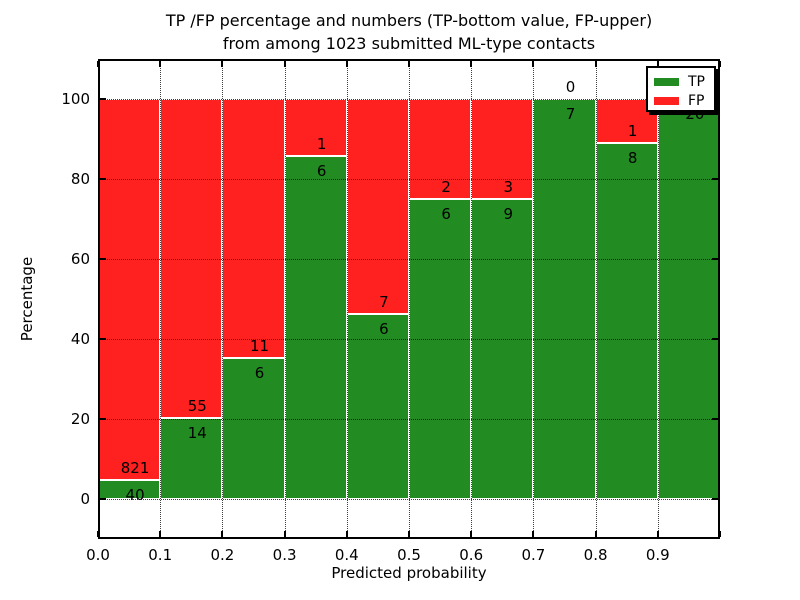  What do you see at coordinates (80, 419) in the screenshot?
I see `y-tick-label: 20` at bounding box center [80, 419].